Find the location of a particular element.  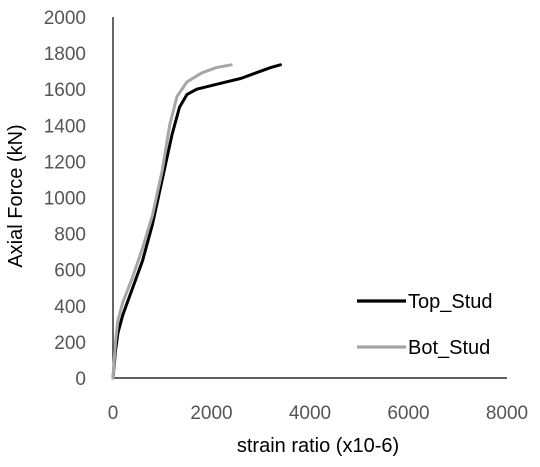

y-tick-labels: 0 200 400 600 800 1000 1200 1400 1600 1800 2000 is located at coordinates (65, 199).